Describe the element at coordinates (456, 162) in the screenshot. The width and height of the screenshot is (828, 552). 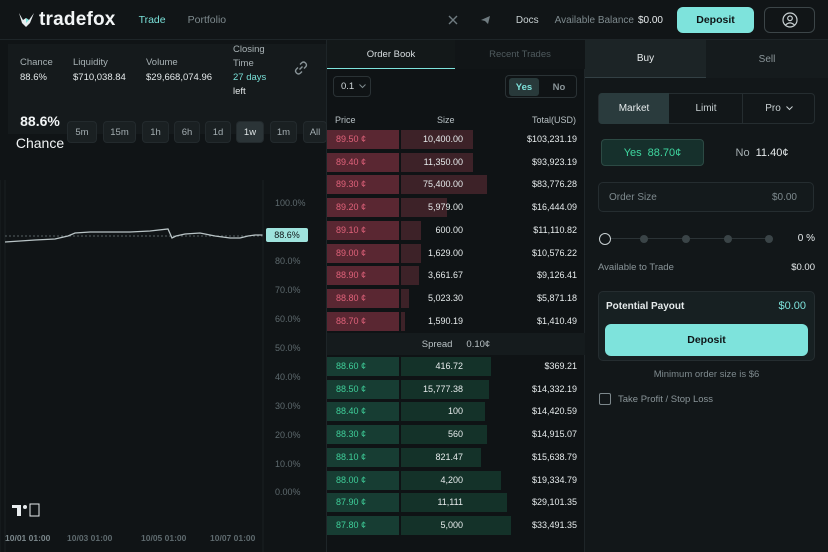
I see `ask-row: 89.40 ¢ 11,350.00 $93,923.19` at that location.